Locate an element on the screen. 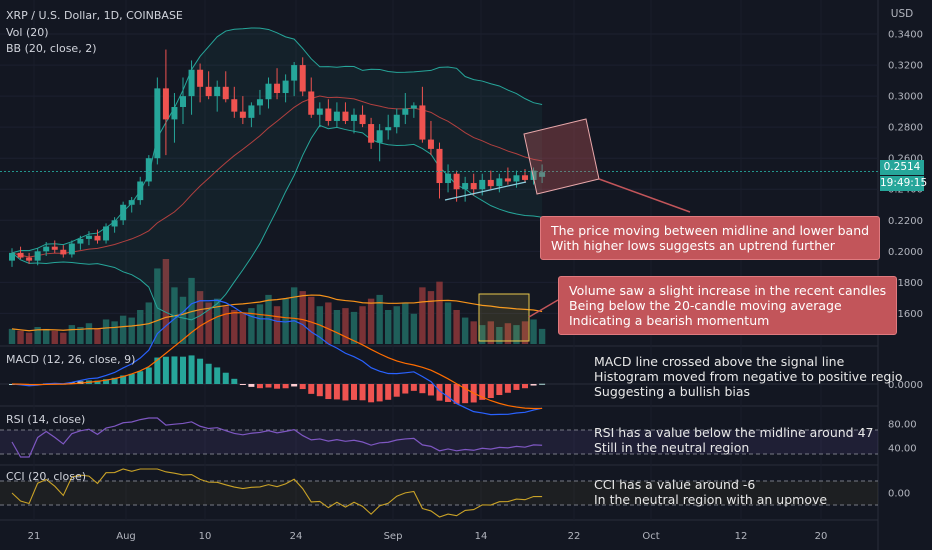  time-tick-label: Sep is located at coordinates (393, 536).